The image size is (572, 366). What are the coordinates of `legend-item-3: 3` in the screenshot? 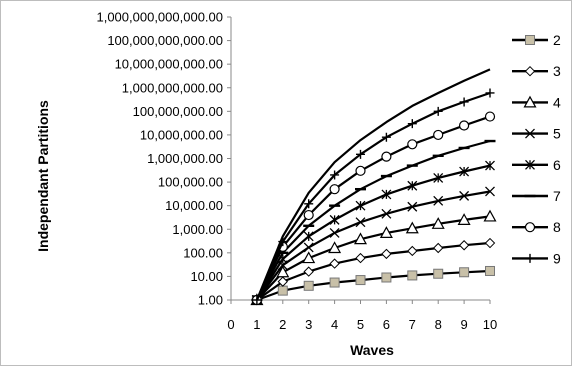 It's located at (536, 71).